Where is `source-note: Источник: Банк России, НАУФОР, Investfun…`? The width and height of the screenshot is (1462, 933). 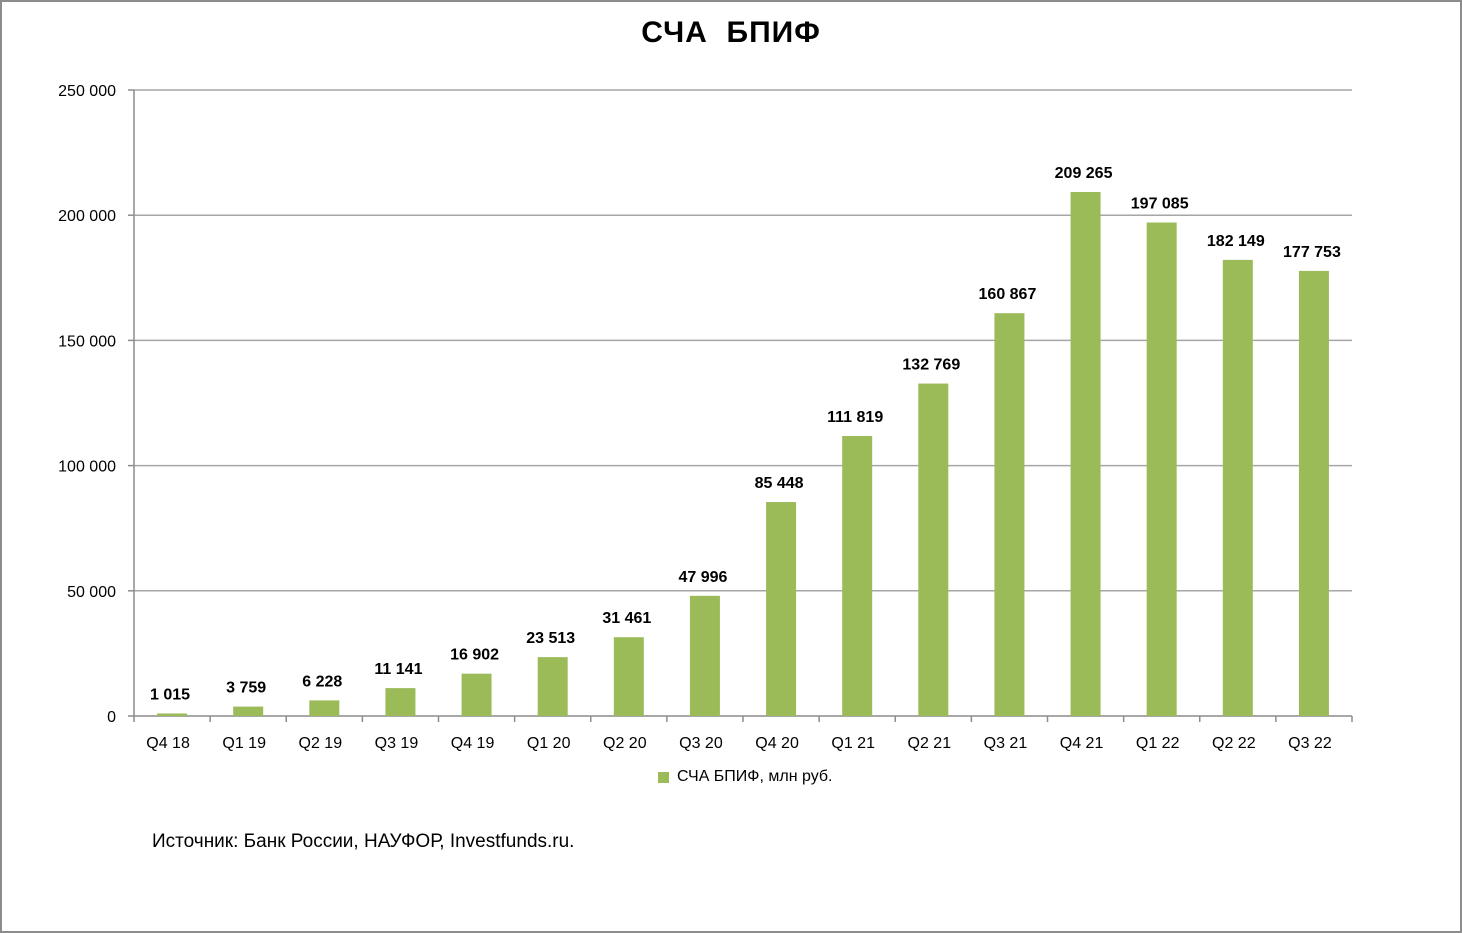 source-note: Источник: Банк России, НАУФОР, Investfun… is located at coordinates (363, 841).